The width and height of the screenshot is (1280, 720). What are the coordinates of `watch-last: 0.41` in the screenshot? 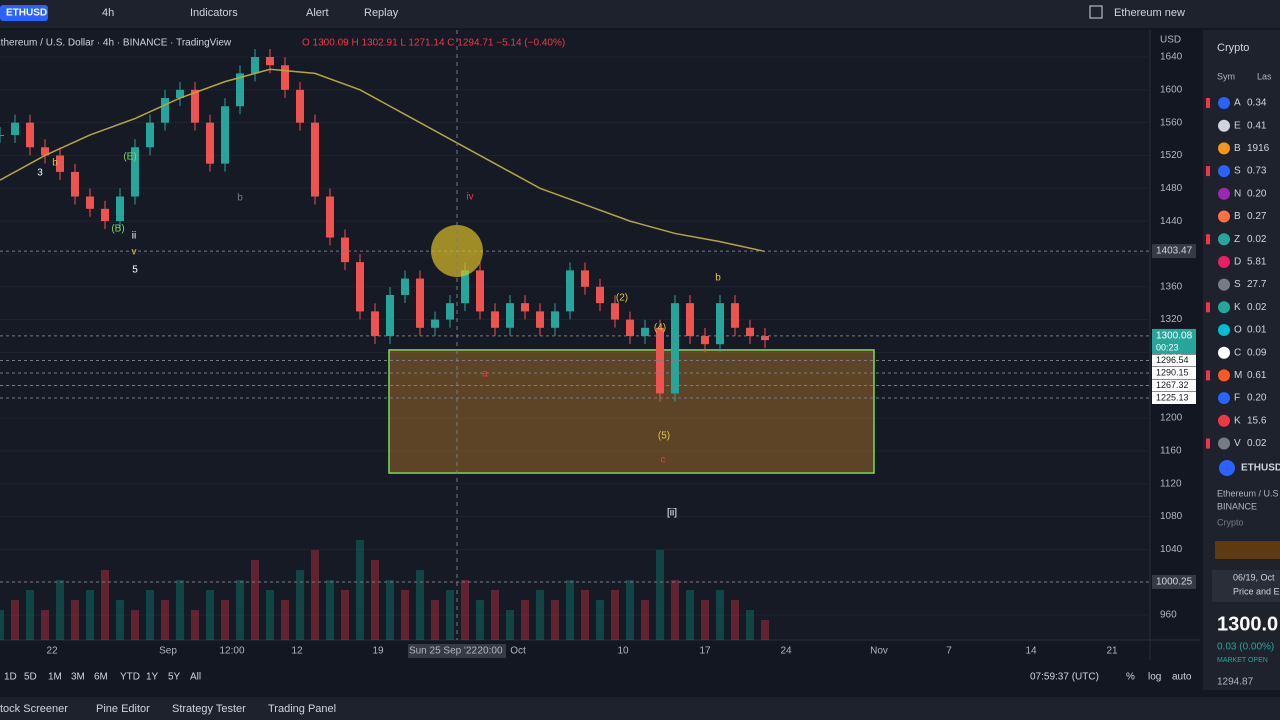 It's located at (1257, 125).